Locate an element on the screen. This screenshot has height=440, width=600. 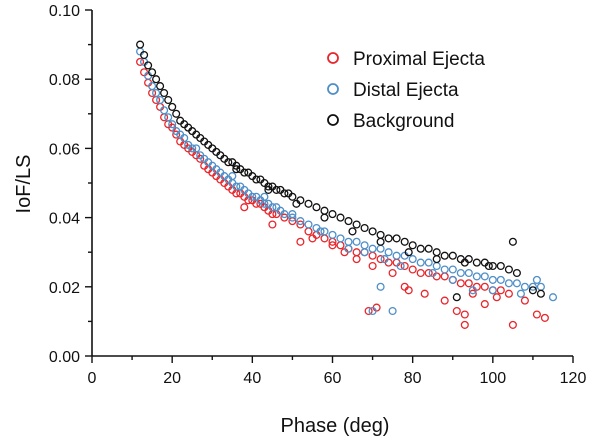
x-axis-tick-labels: 0 20 40 60 80 100 120 is located at coordinates (337, 378).